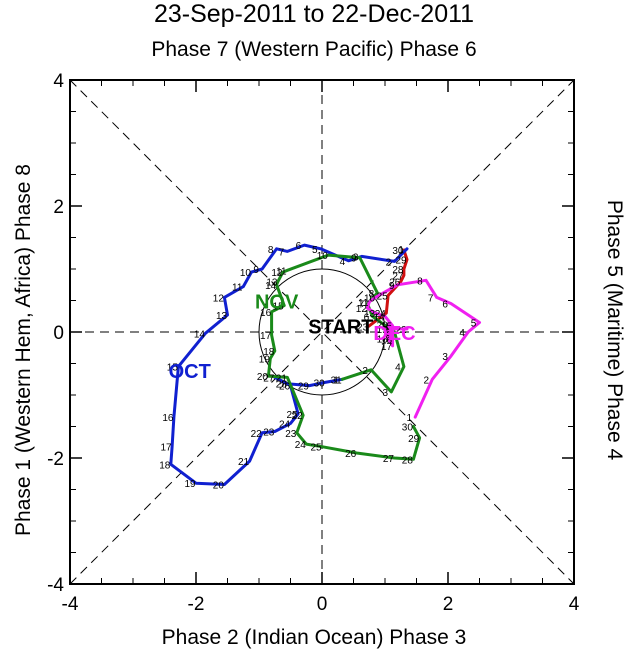 The image size is (628, 656). I want to click on dec-day-label: 17, so click(387, 347).